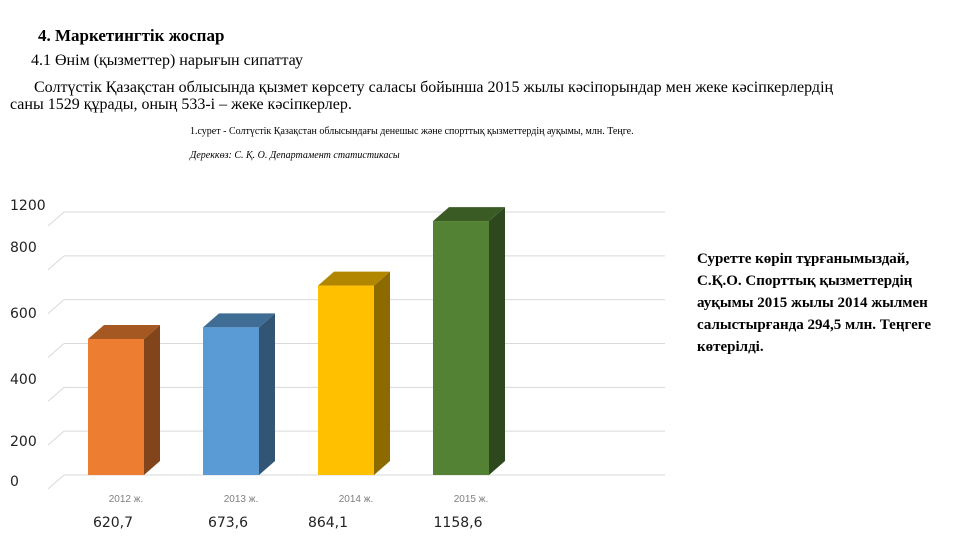 Image resolution: width=960 pixels, height=540 pixels. Describe the element at coordinates (23, 314) in the screenshot. I see `y-tick-label: 600` at that location.